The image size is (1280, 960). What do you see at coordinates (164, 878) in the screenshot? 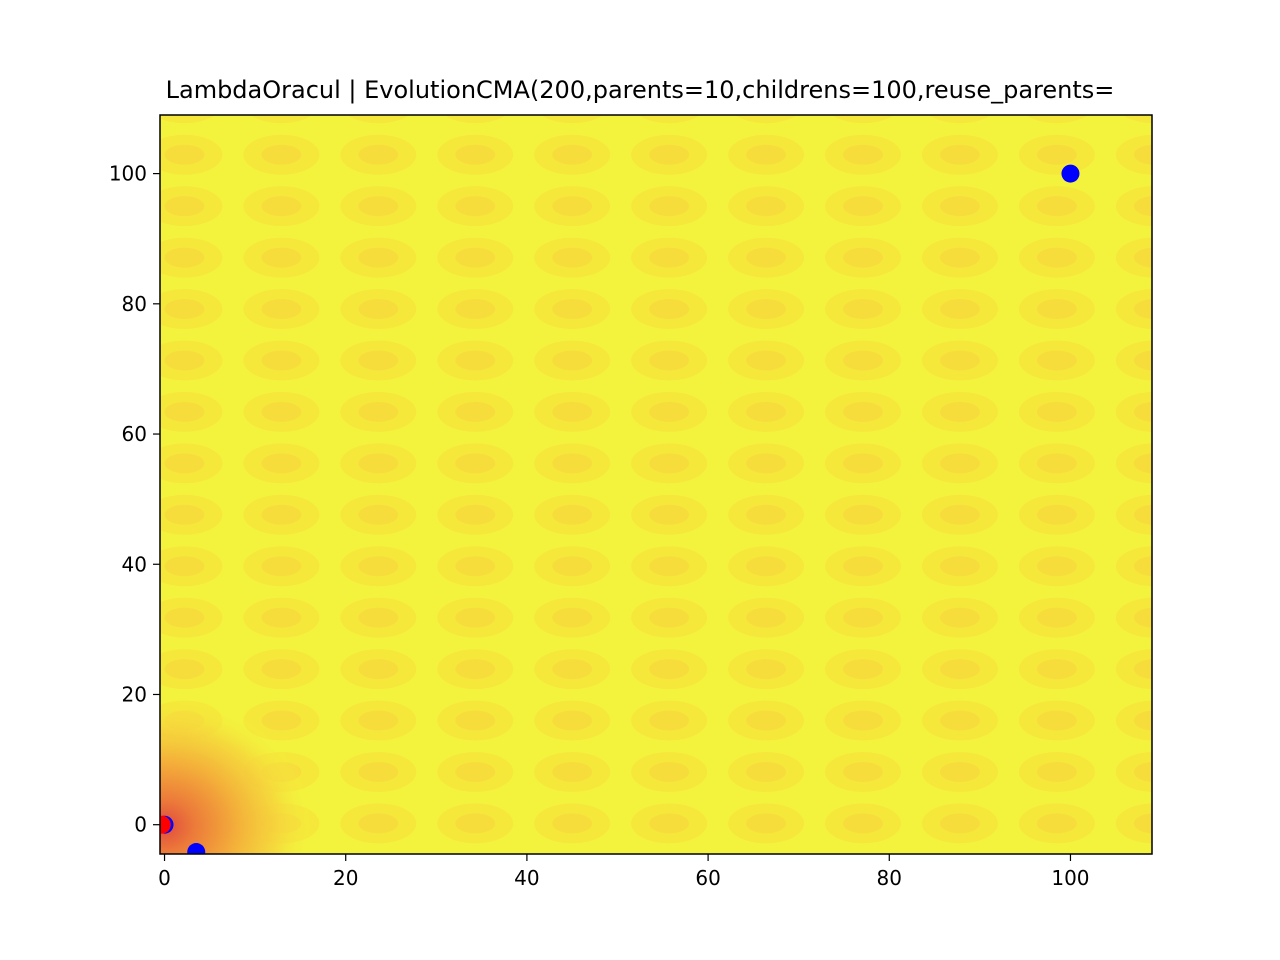
I see `x-tick-label: 0` at bounding box center [164, 878].